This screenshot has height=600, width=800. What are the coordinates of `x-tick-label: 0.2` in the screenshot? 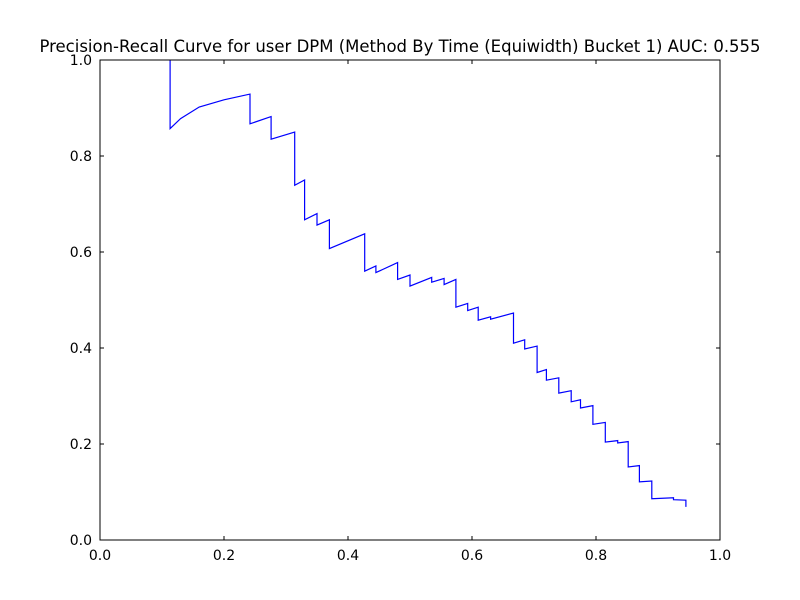 It's located at (224, 556).